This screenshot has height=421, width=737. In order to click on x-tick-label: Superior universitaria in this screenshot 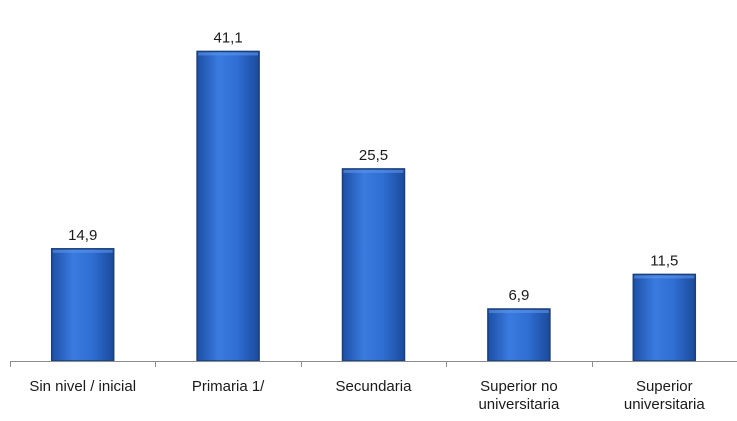, I will do `click(665, 395)`.